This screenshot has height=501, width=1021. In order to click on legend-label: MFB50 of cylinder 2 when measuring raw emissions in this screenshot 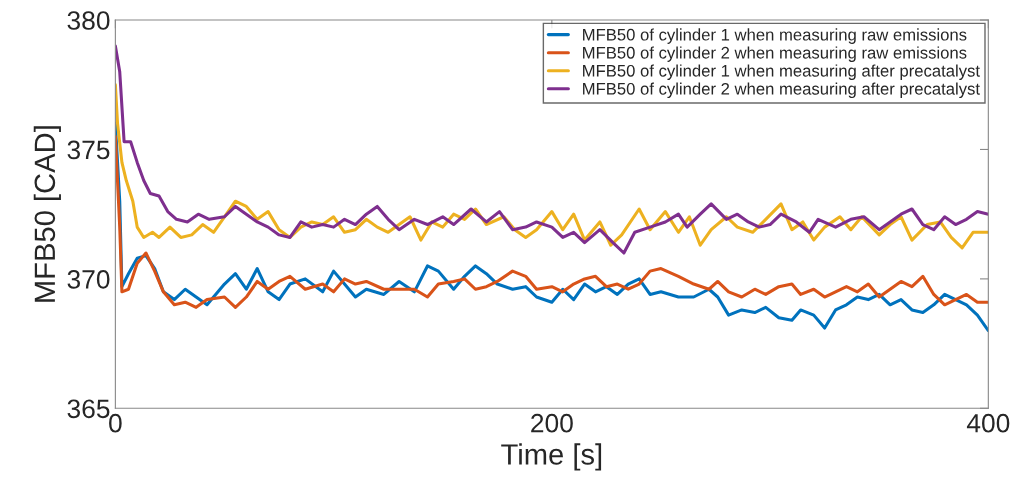, I will do `click(775, 54)`.